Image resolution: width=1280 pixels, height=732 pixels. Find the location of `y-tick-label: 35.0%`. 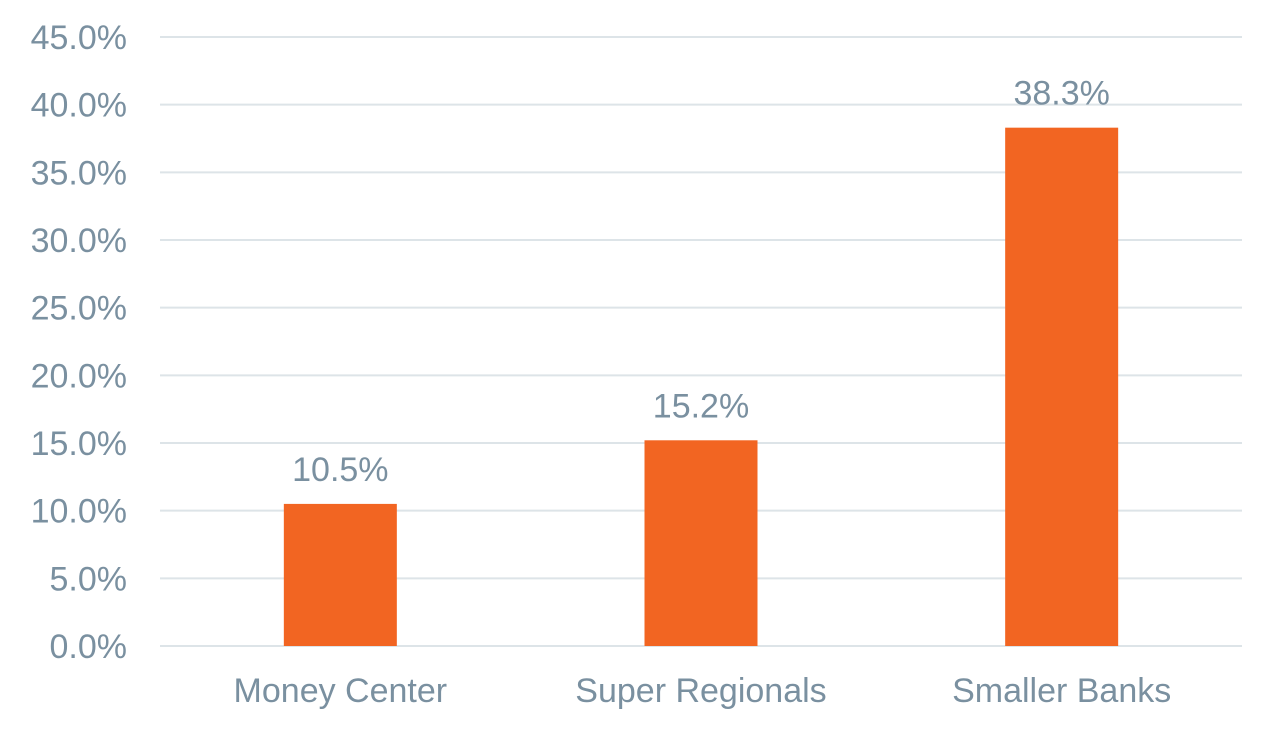

y-tick-label: 35.0% is located at coordinates (79, 173).